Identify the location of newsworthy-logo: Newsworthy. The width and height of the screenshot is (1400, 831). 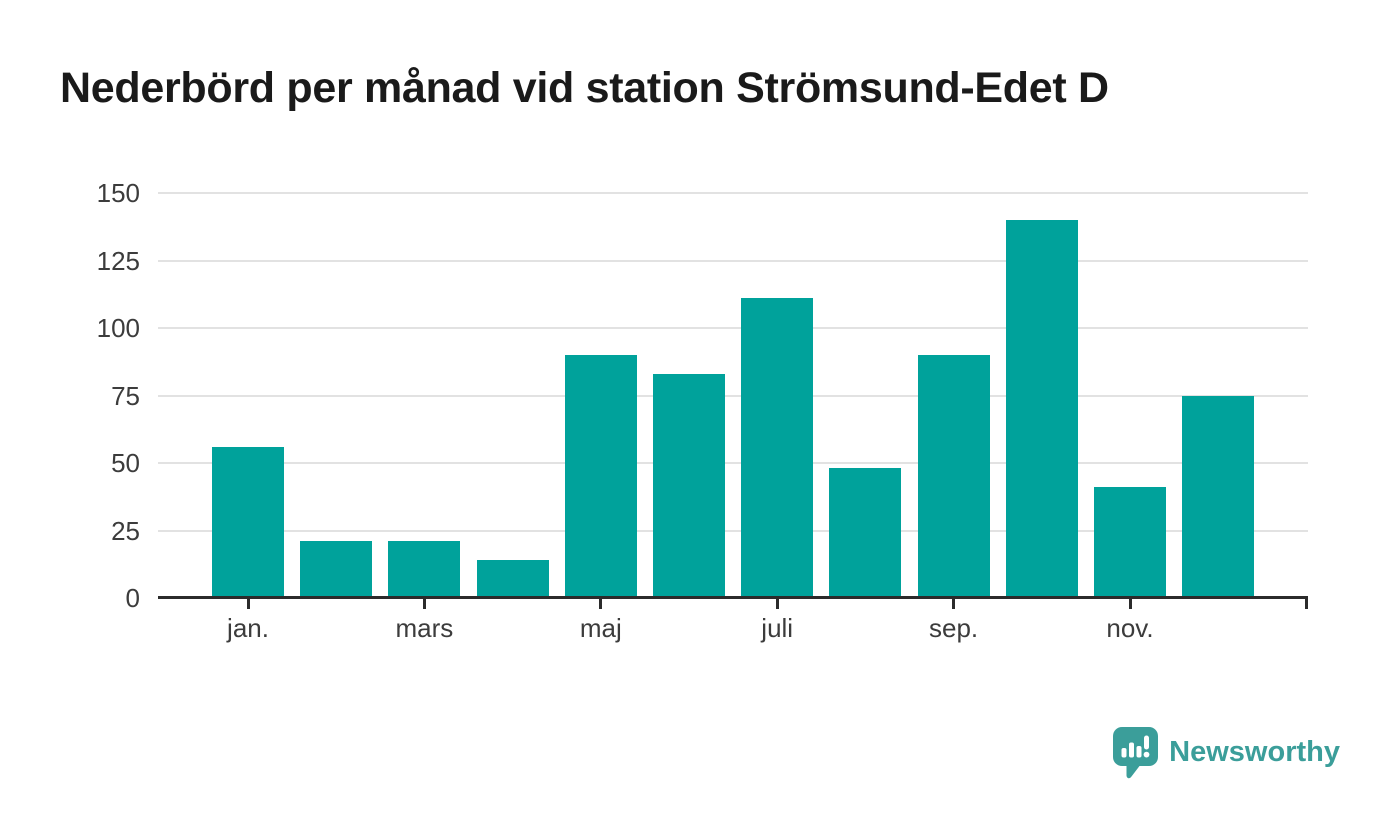
(1226, 752).